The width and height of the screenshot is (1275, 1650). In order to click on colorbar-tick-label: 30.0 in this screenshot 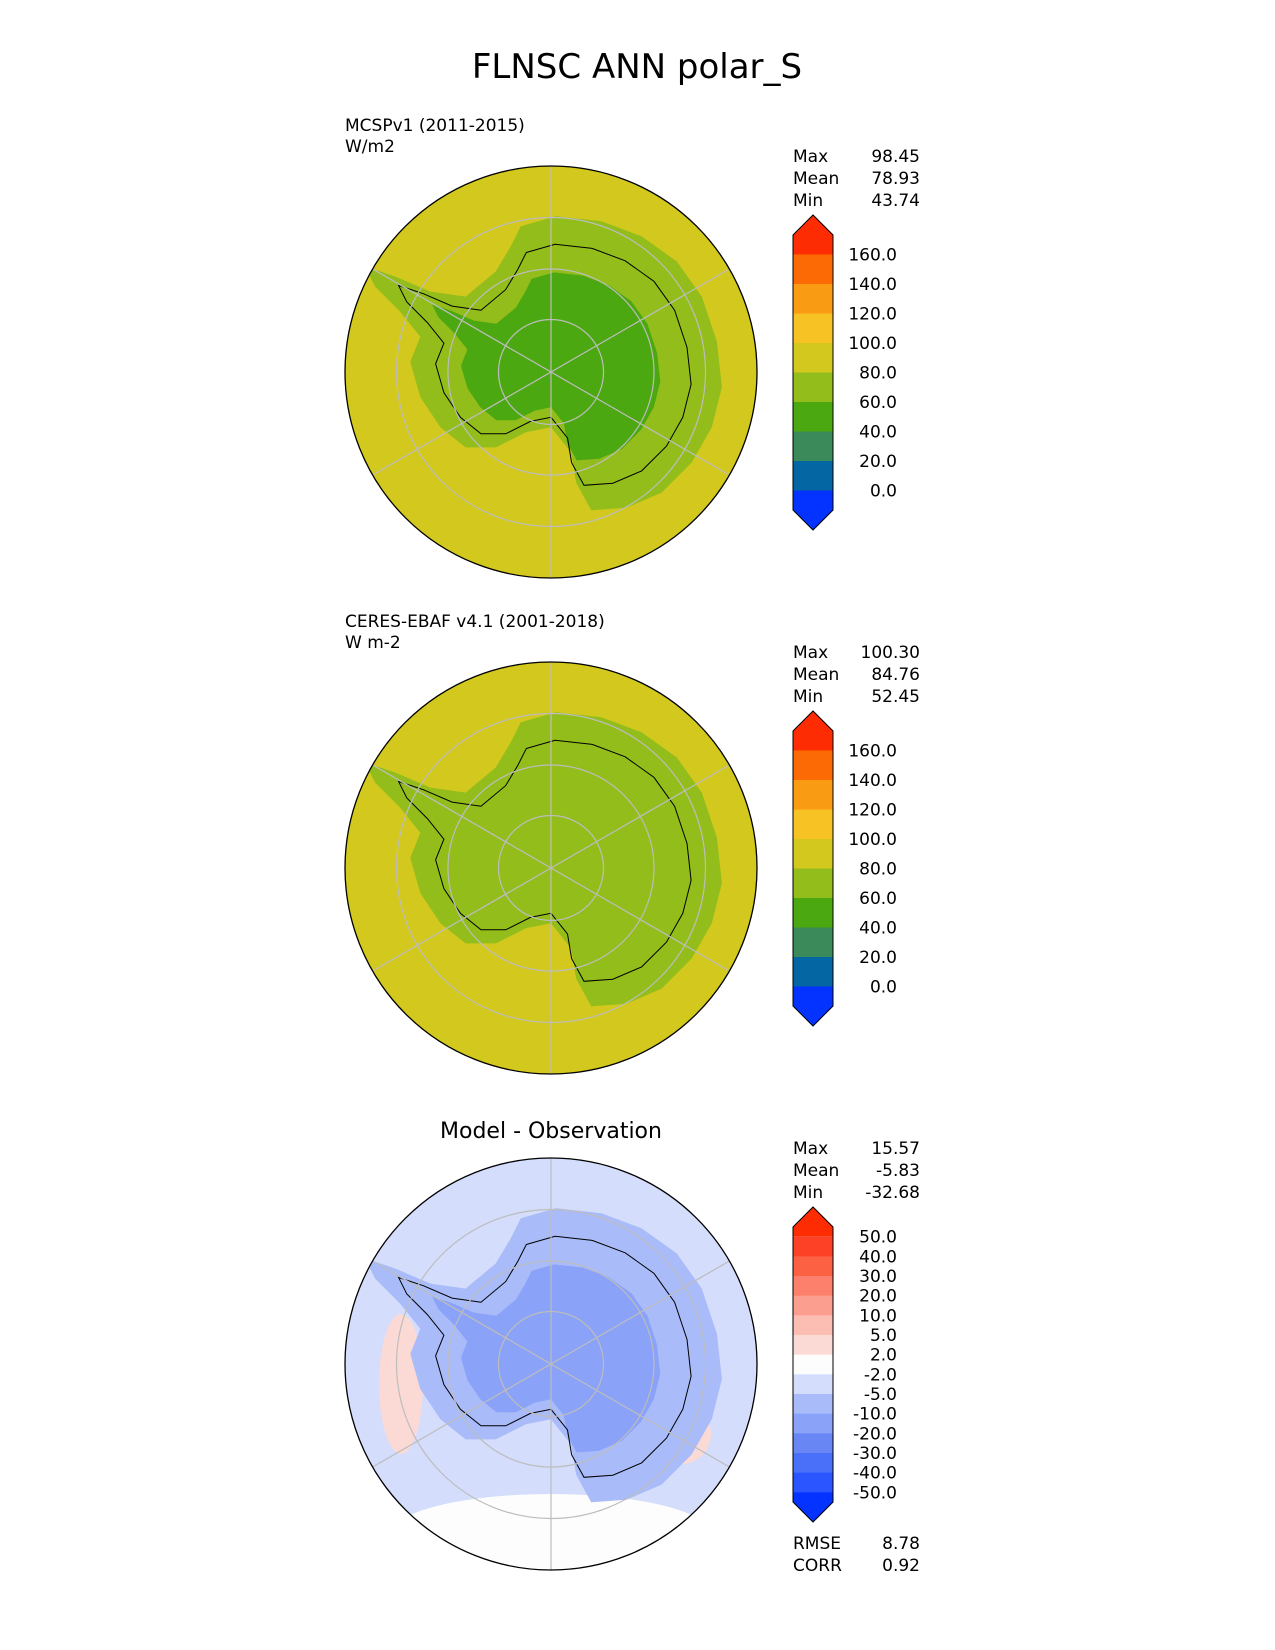, I will do `click(878, 1277)`.